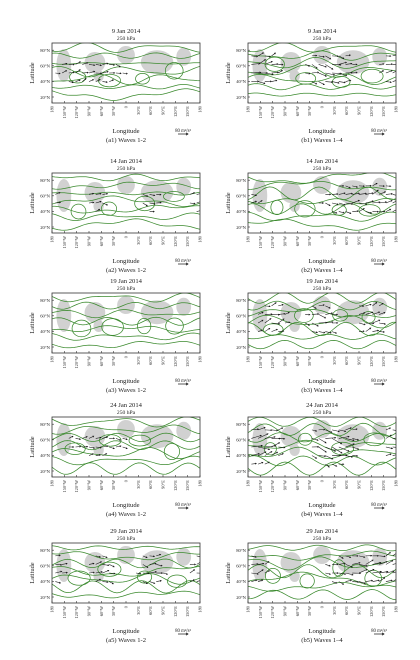 This screenshot has height=660, width=420. I want to click on reference-vector-label: 80 m²/s², so click(183, 131).